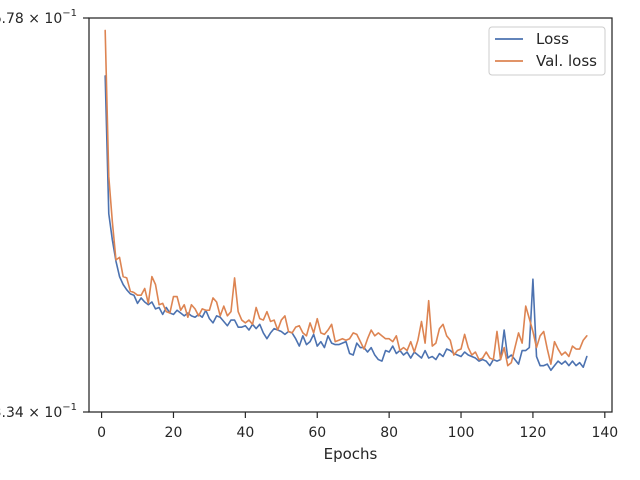 This screenshot has height=480, width=640. What do you see at coordinates (357, 426) in the screenshot?
I see `x-ticks: 0 20 40 60 80 100 120 140` at bounding box center [357, 426].